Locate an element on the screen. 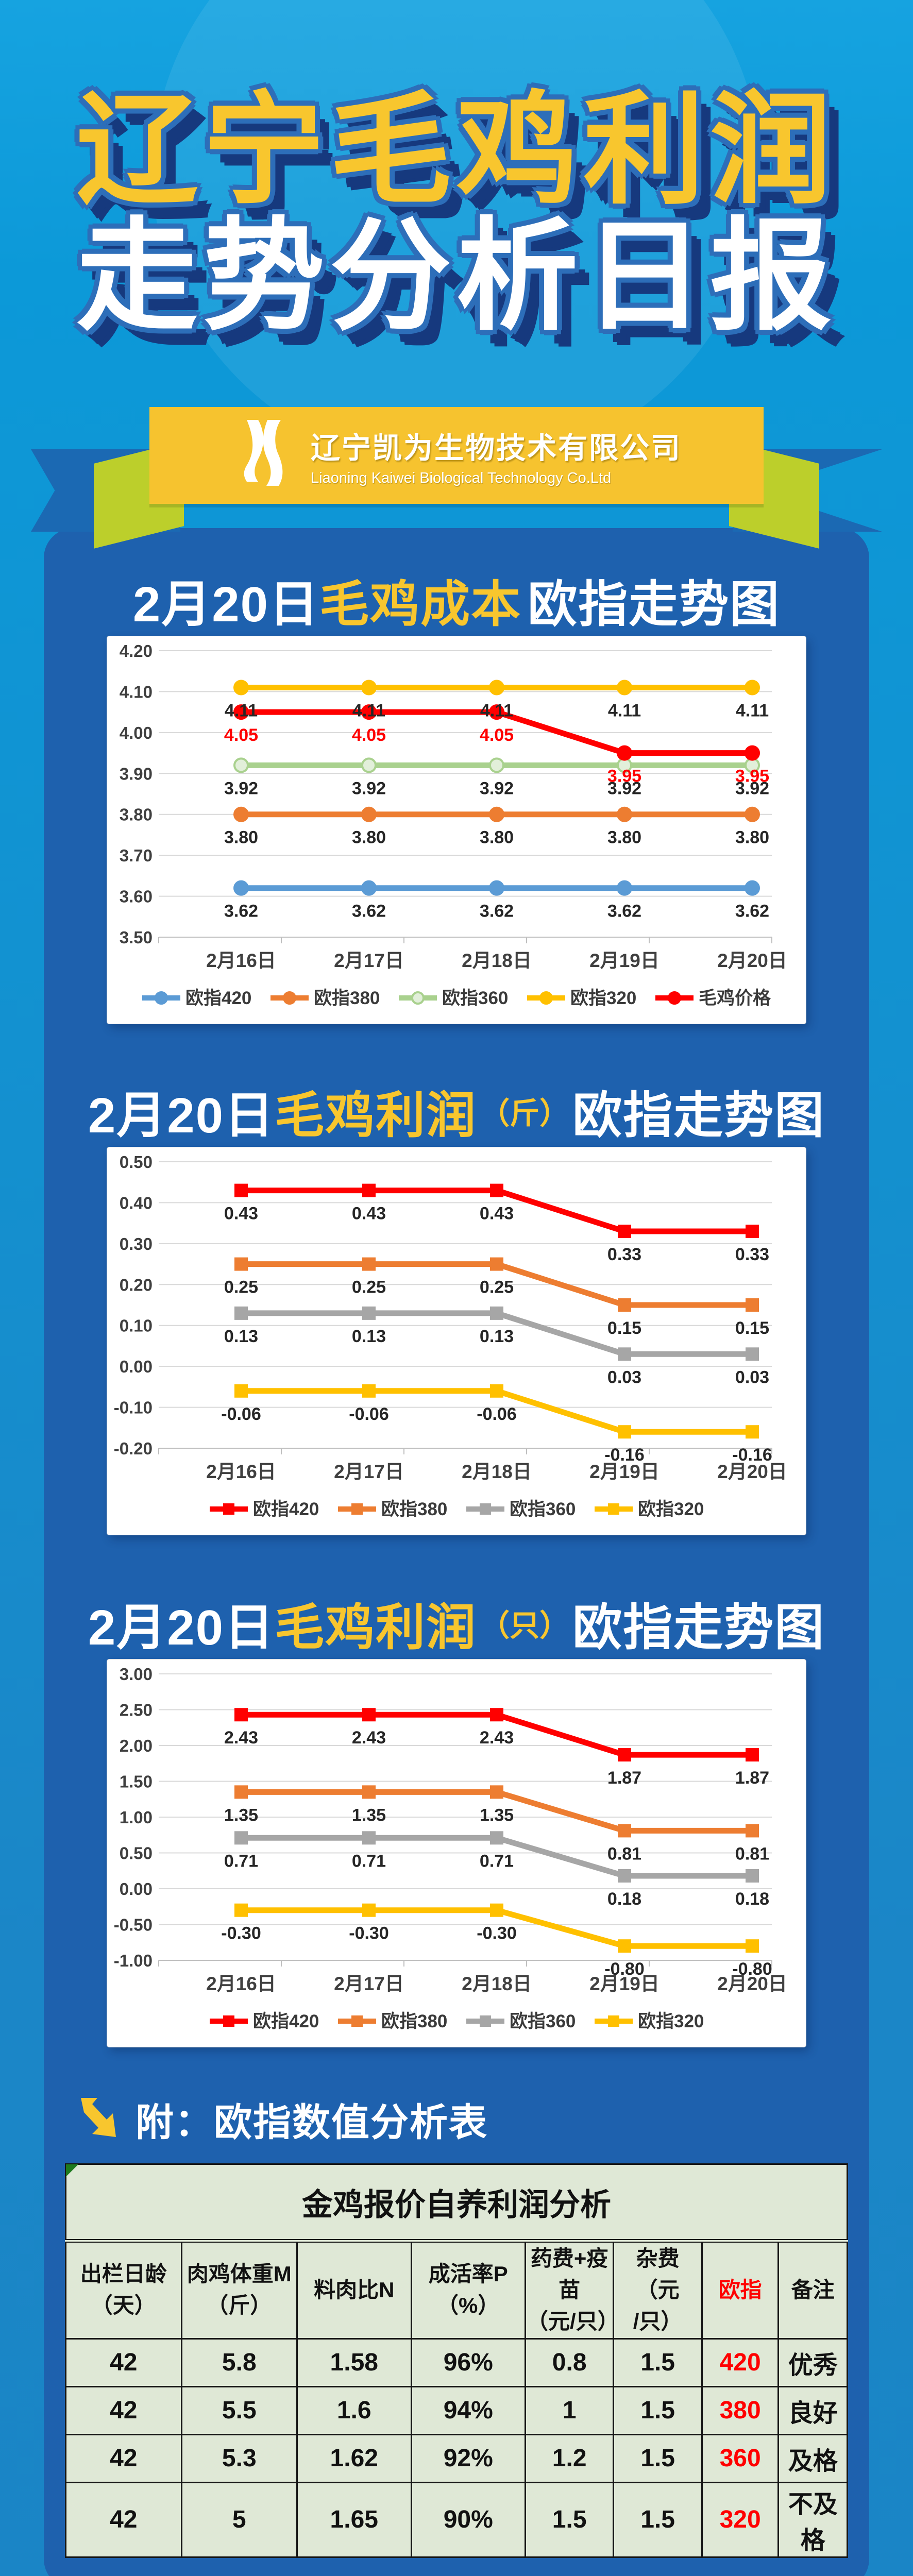 This screenshot has height=2576, width=913. svg-text: 2月18日 is located at coordinates (497, 1983).